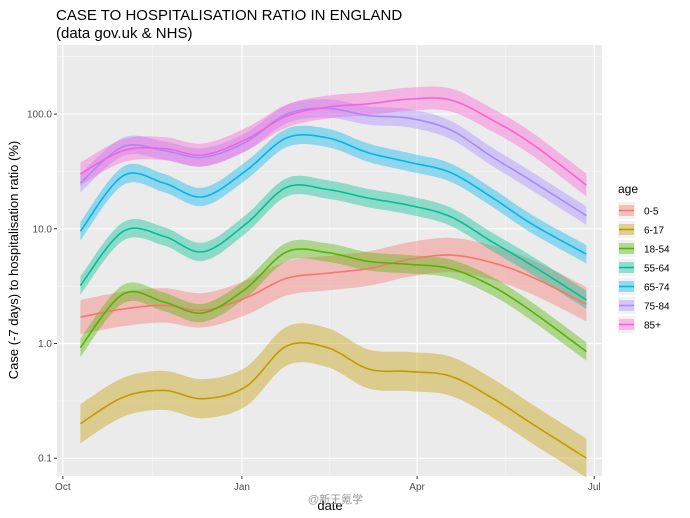 The width and height of the screenshot is (690, 518). I want to click on y-axis-ticks: 0.1 1.0 10.0 100.0, so click(42, 287).